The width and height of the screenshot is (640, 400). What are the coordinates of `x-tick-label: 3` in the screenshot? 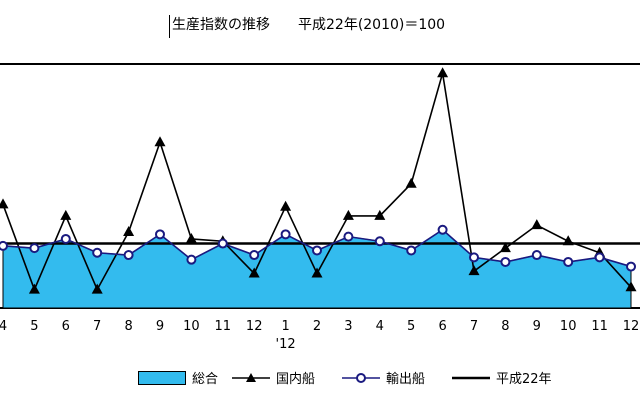 It's located at (348, 326).